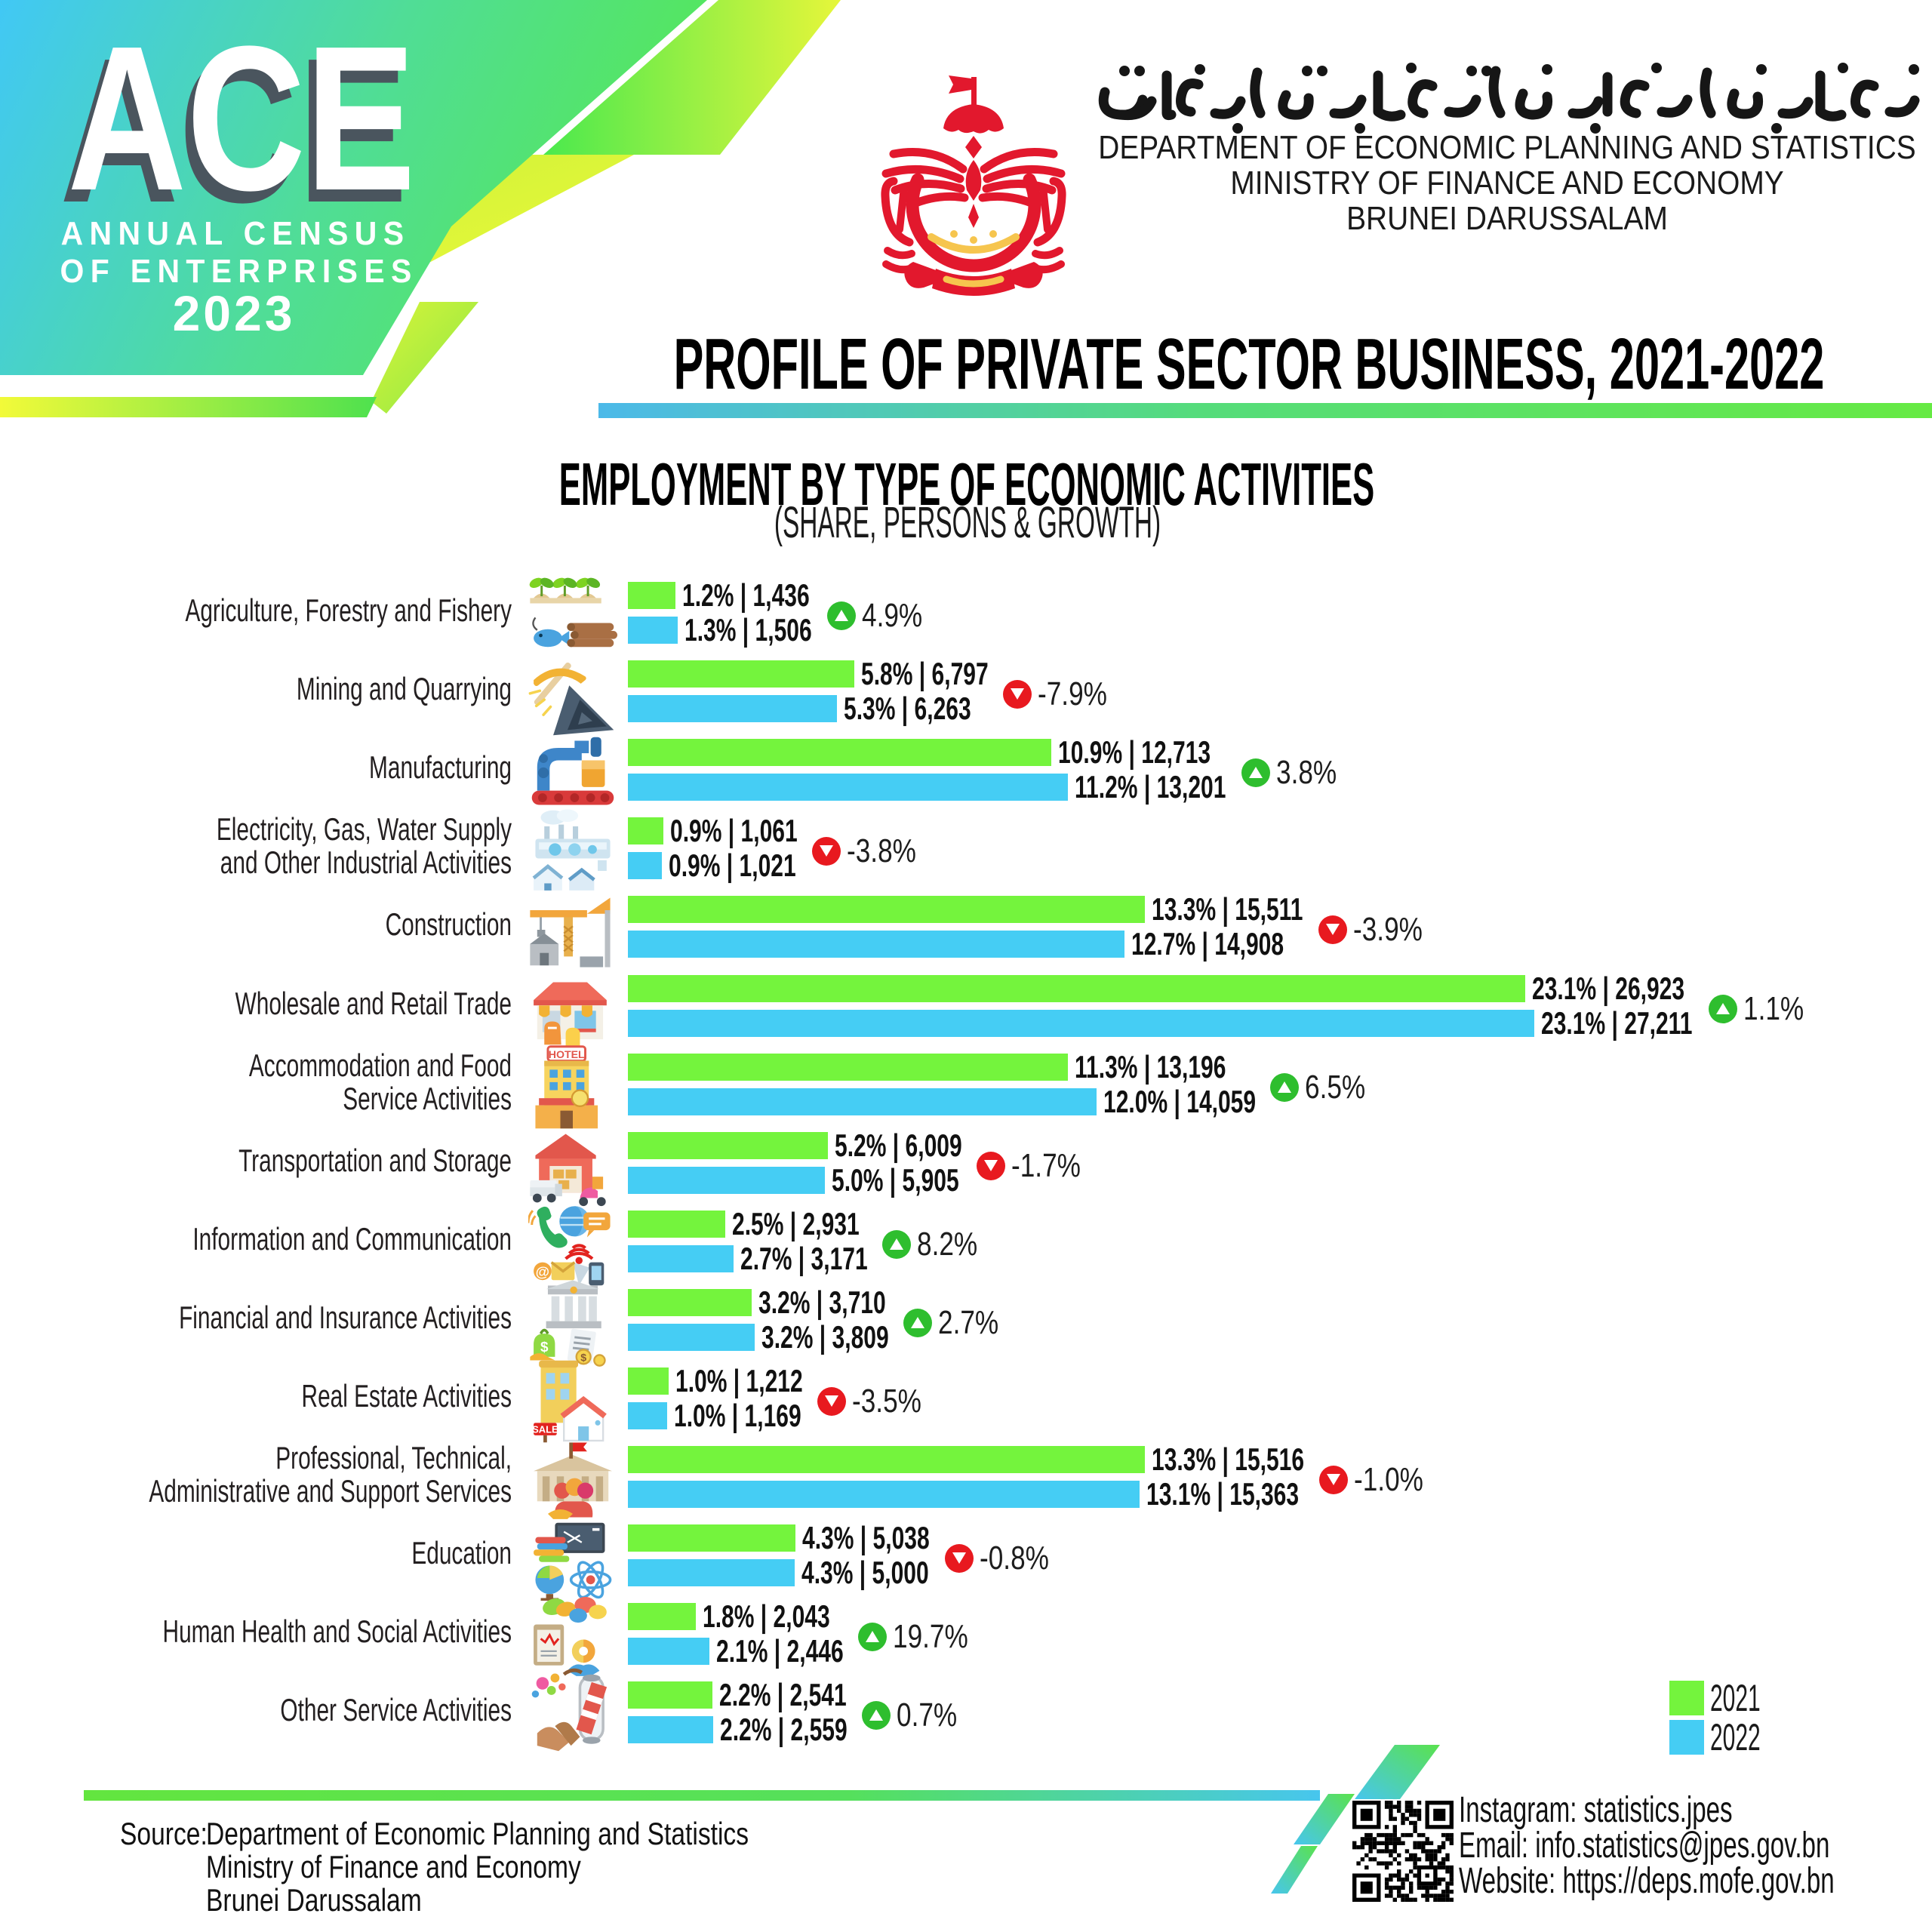 The image size is (1932, 1932). What do you see at coordinates (567, 1055) in the screenshot?
I see `svg-text: HOTEL` at bounding box center [567, 1055].